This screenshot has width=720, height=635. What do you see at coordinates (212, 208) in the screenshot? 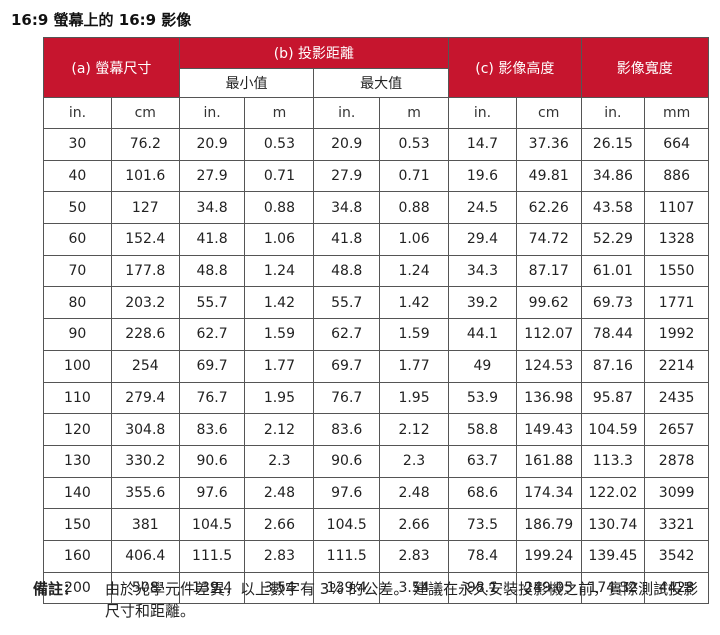
I see `table-cell: 34.8` at bounding box center [212, 208].